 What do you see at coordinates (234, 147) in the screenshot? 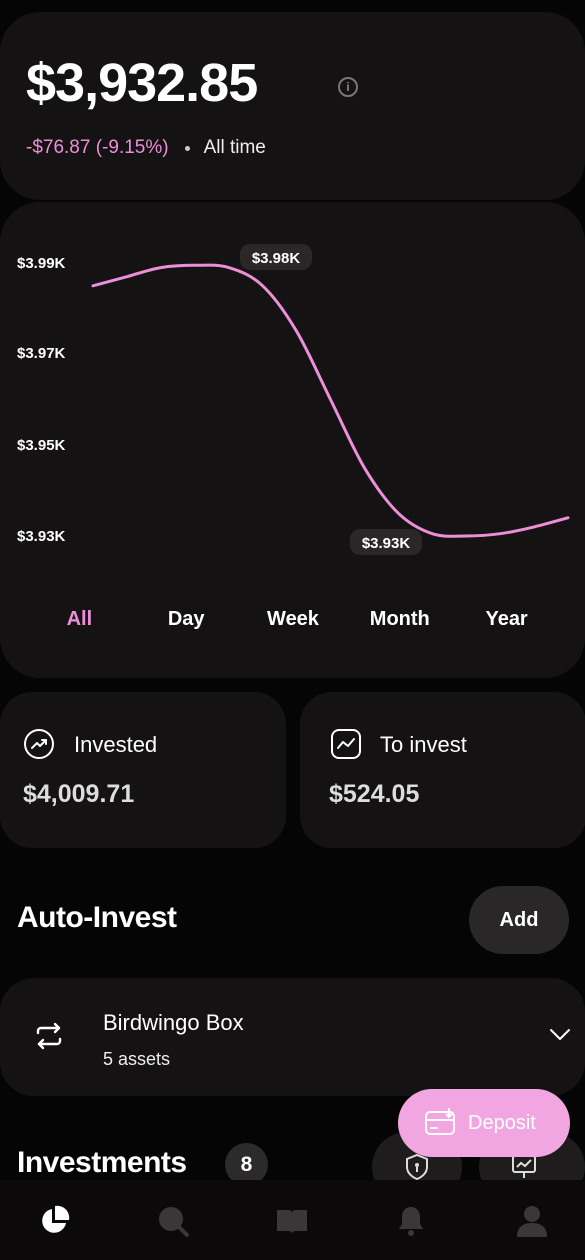
I see `period-label: All time` at bounding box center [234, 147].